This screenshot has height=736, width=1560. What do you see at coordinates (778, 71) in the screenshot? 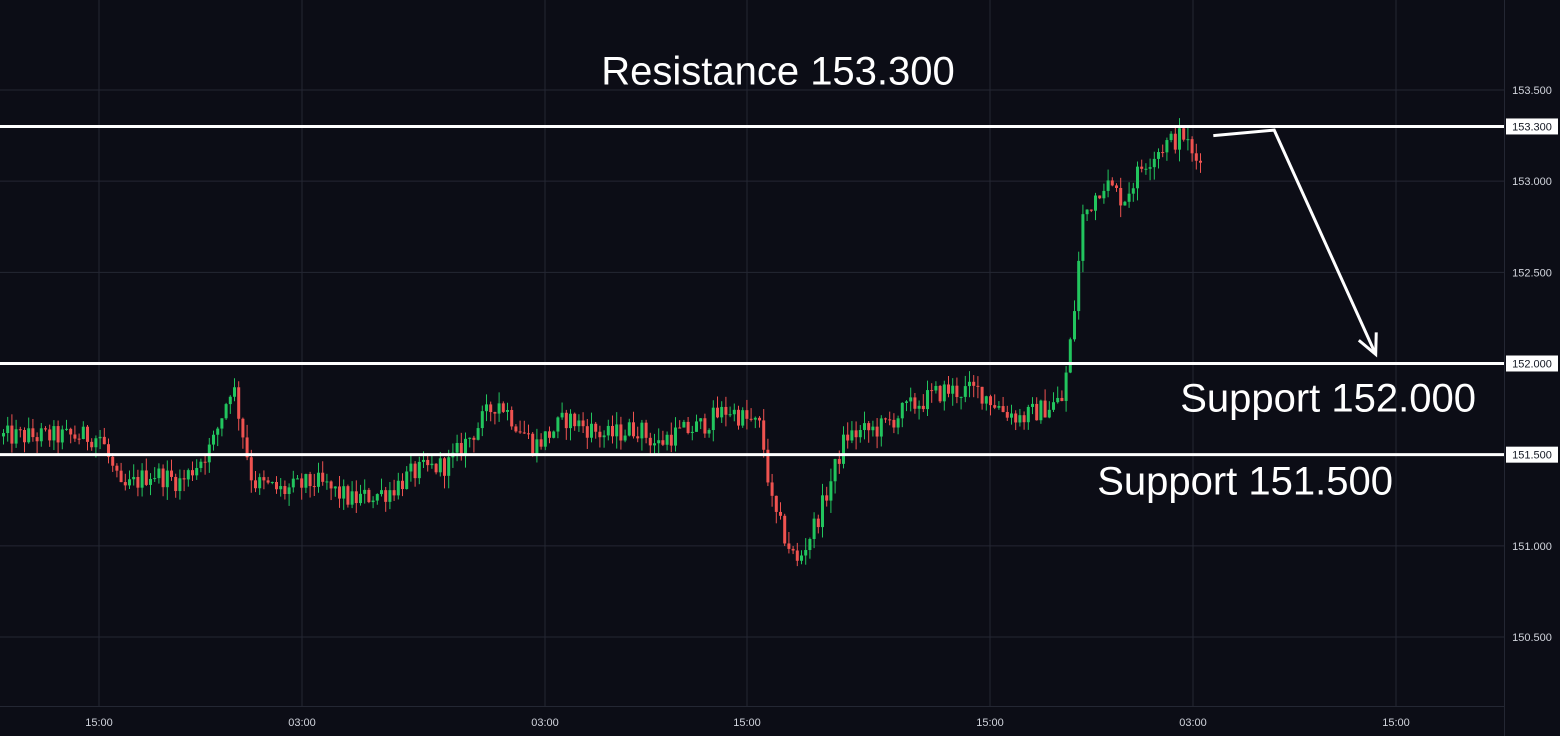
I see `level-label-resistance-0: Resistance 153.300` at bounding box center [778, 71].